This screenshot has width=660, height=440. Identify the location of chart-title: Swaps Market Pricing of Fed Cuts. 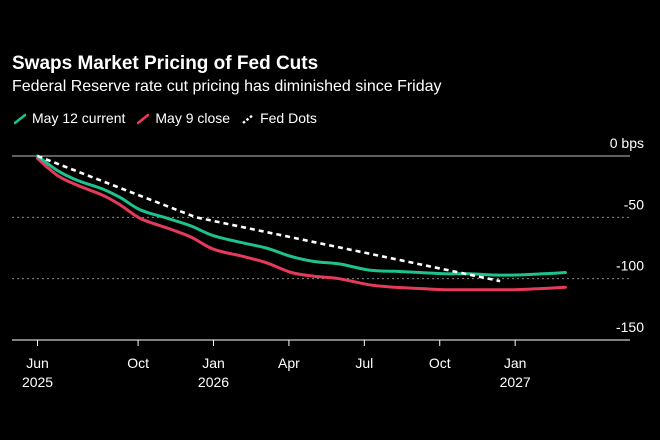
(165, 63).